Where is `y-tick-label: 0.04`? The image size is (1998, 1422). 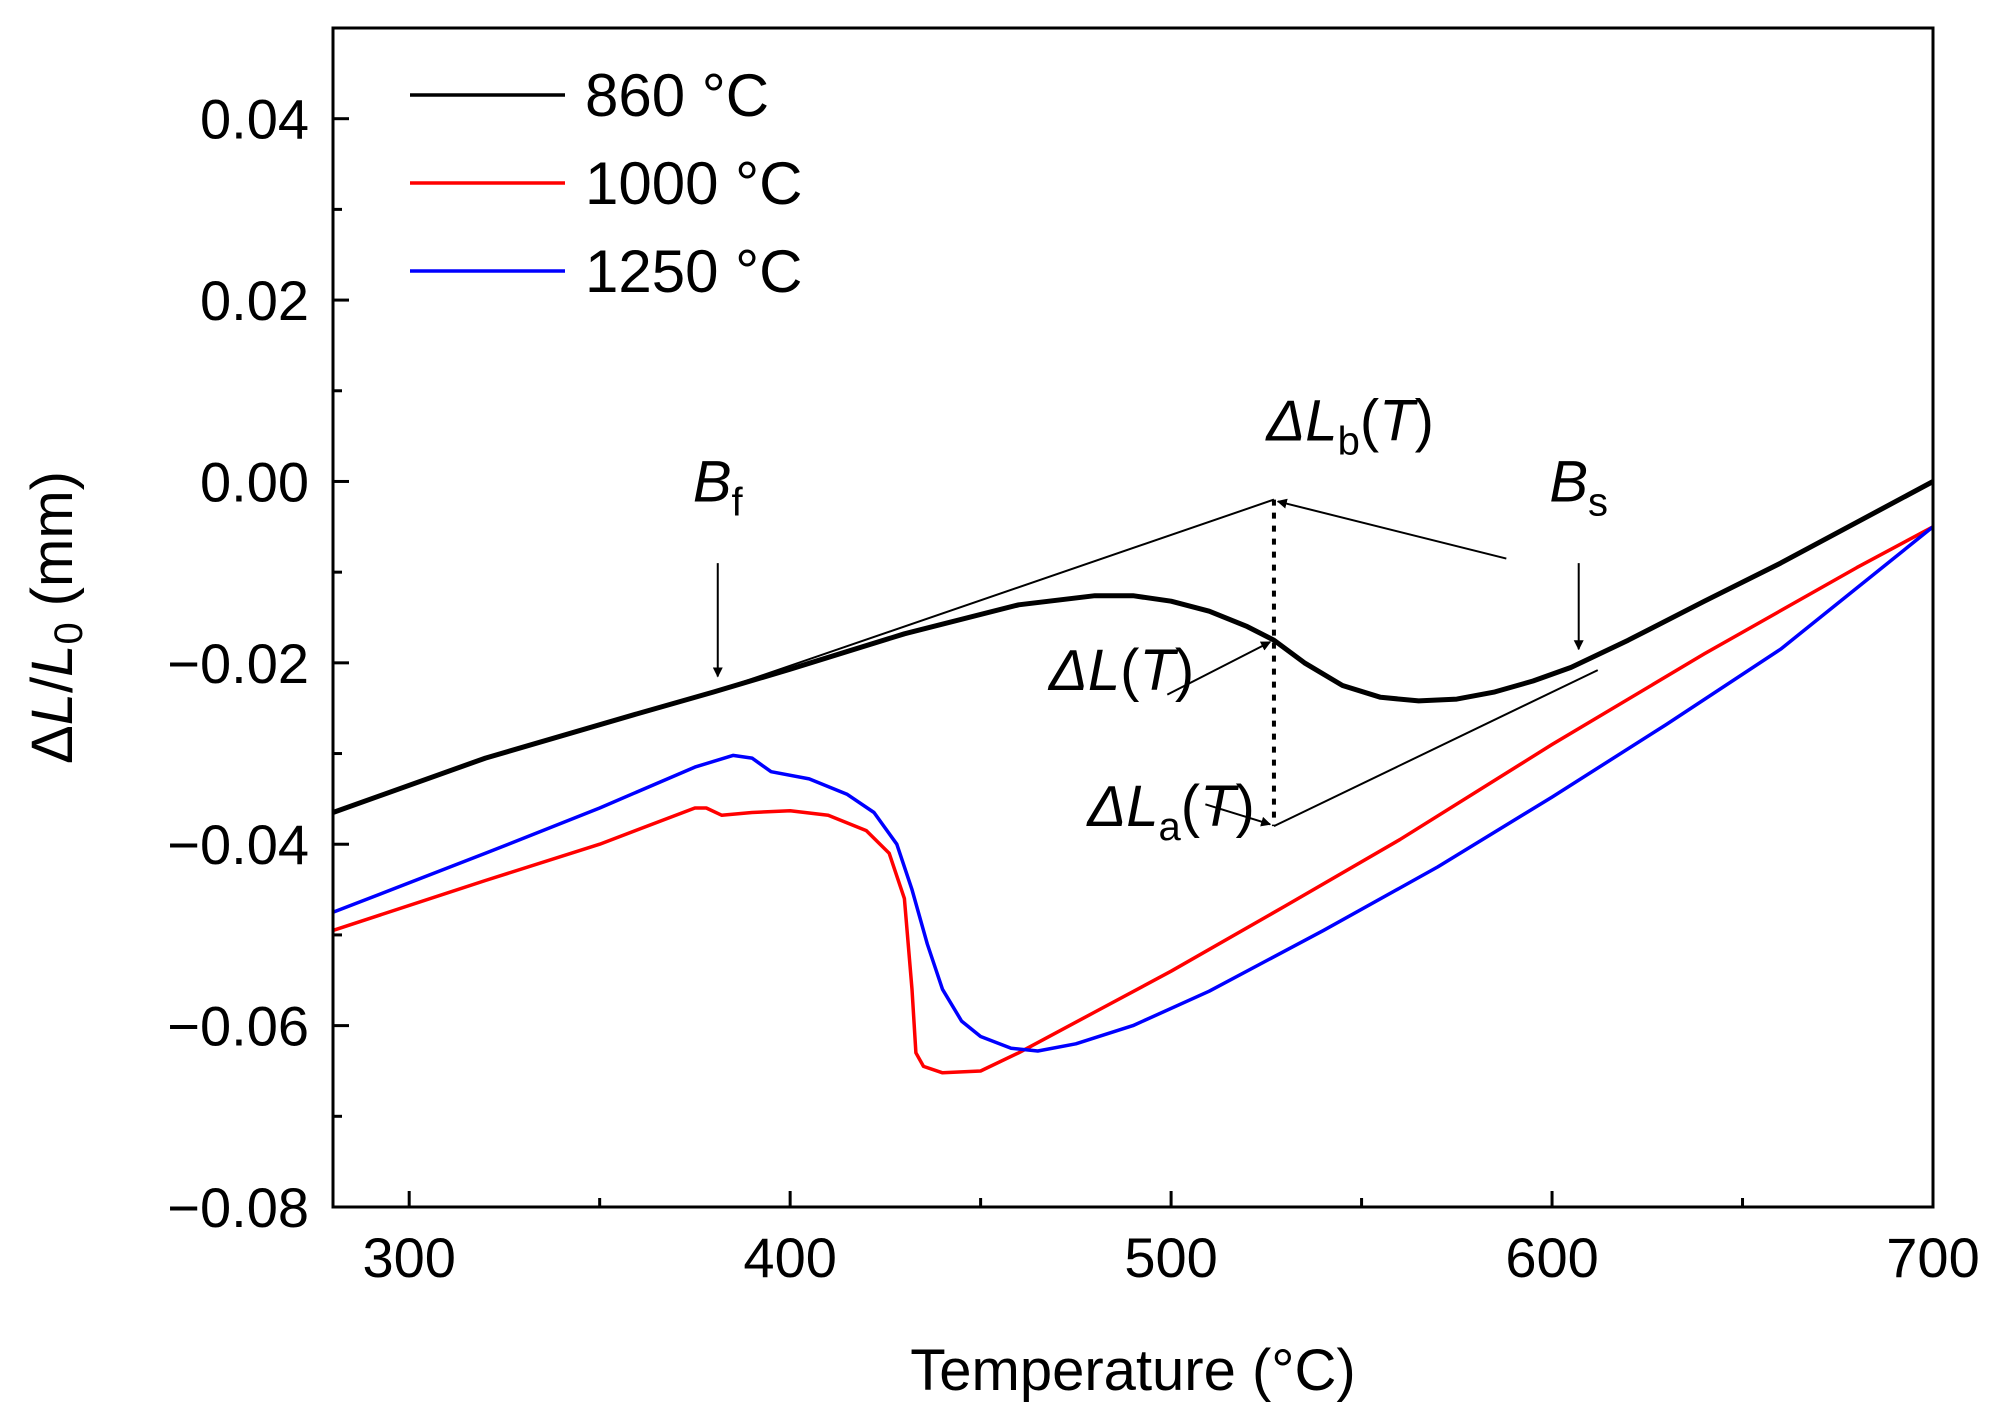
y-tick-label: 0.04 is located at coordinates (254, 119).